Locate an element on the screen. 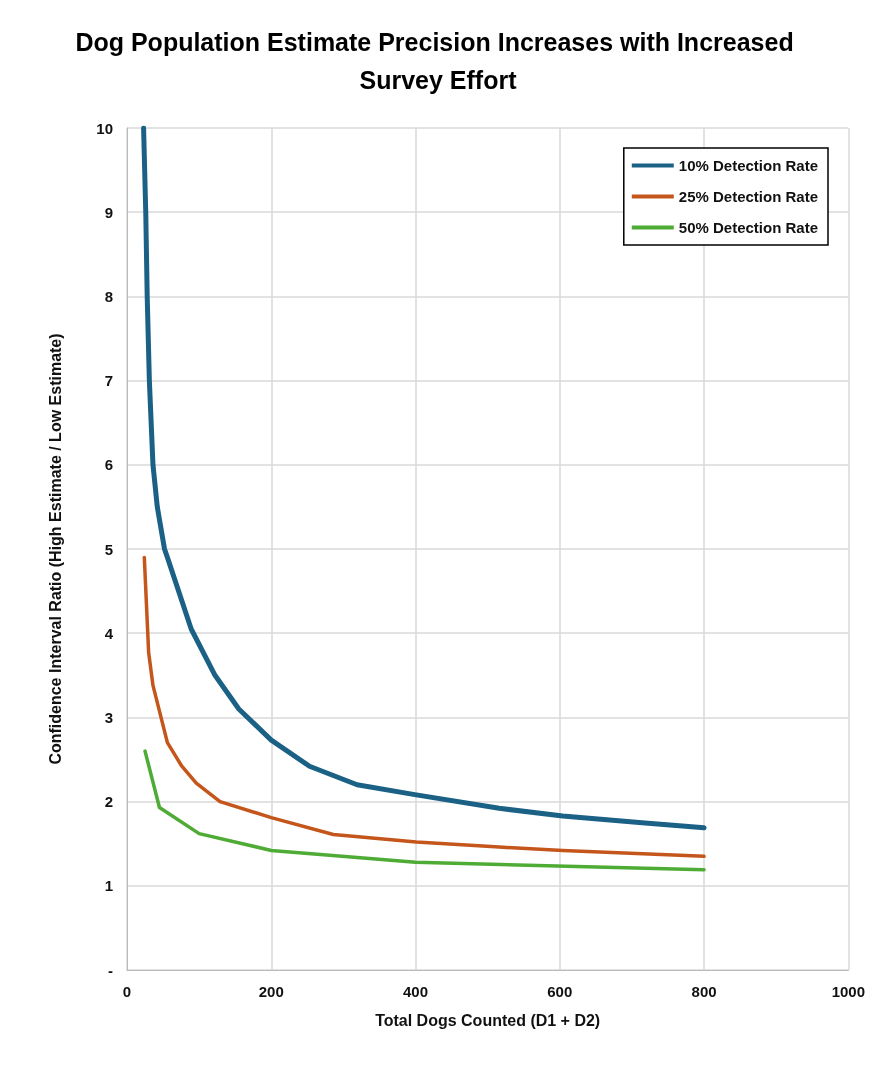  line-series is located at coordinates (424, 810).